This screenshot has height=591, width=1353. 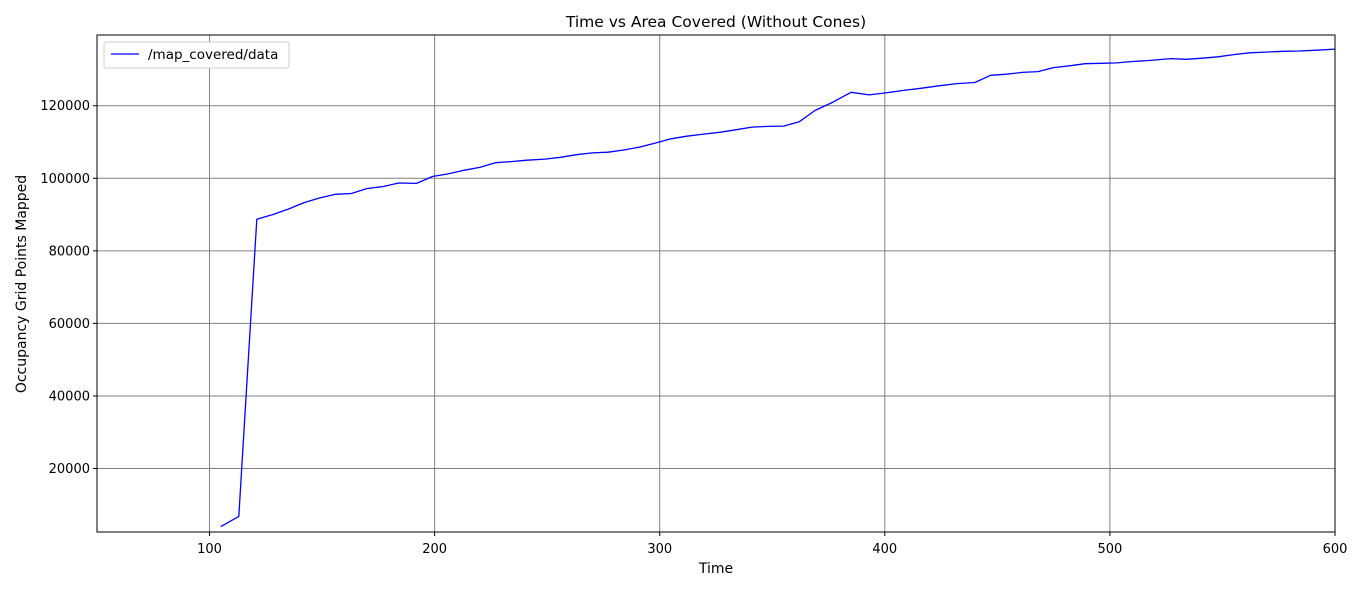 I want to click on legend-box, so click(x=196, y=55).